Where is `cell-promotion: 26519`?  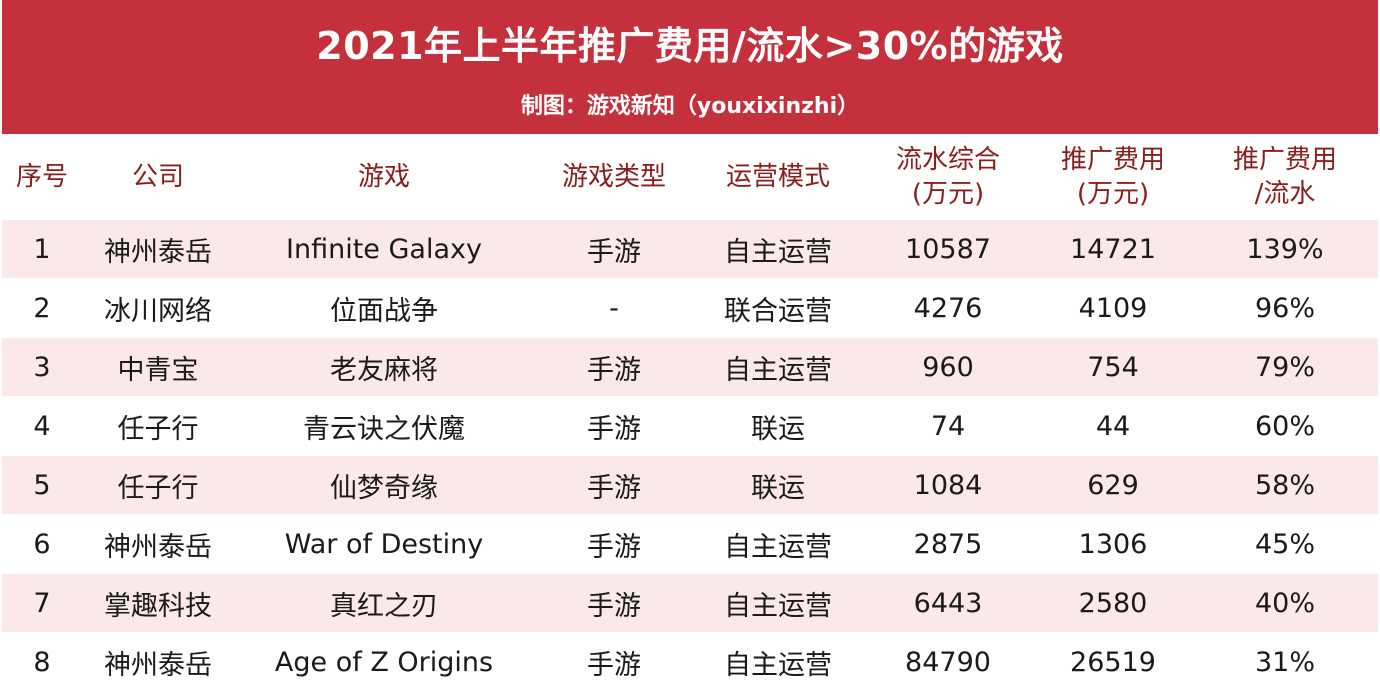
cell-promotion: 26519 is located at coordinates (1113, 662).